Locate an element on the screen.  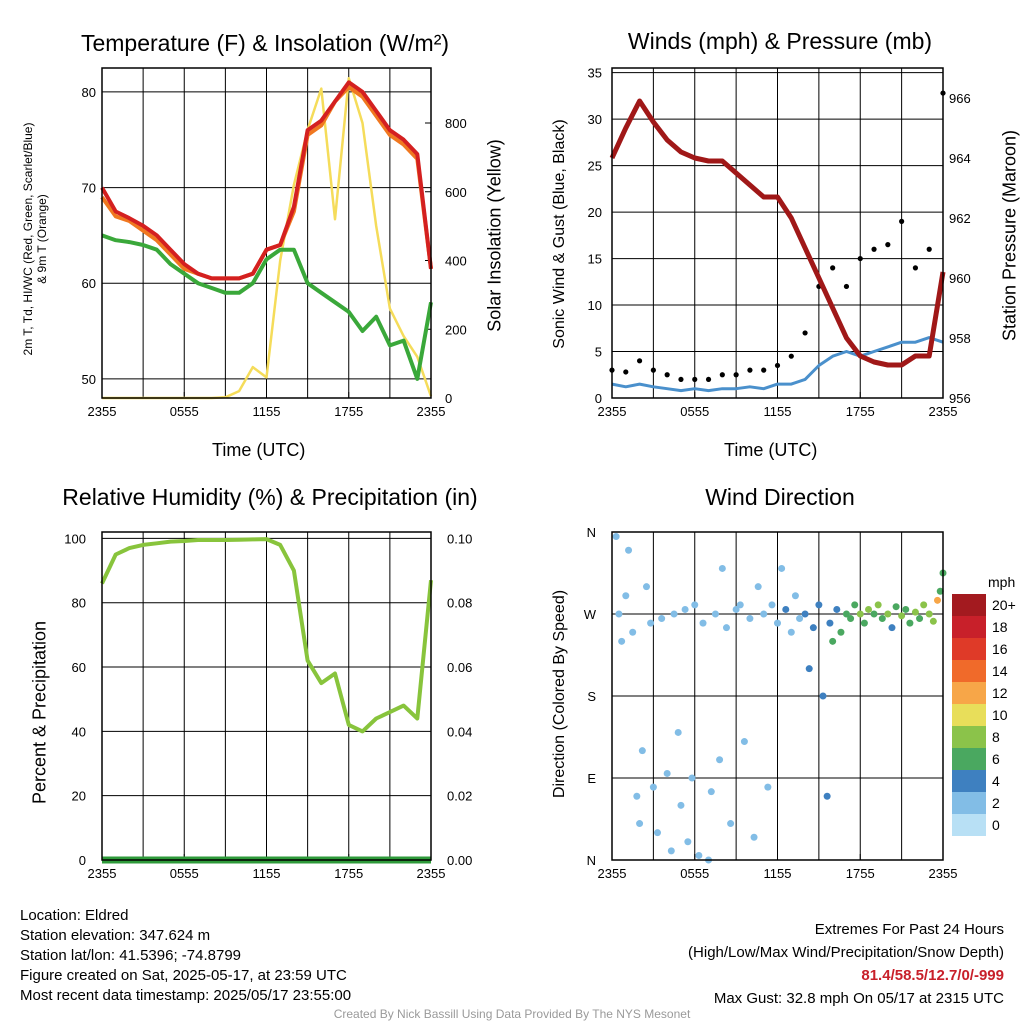
temperature-frame is located at coordinates (266, 233).